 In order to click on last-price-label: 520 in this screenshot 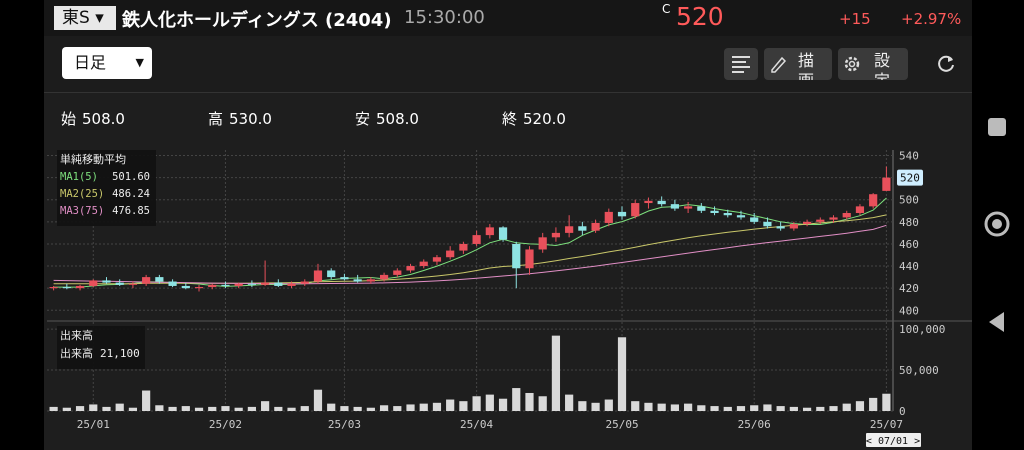, I will do `click(910, 178)`.